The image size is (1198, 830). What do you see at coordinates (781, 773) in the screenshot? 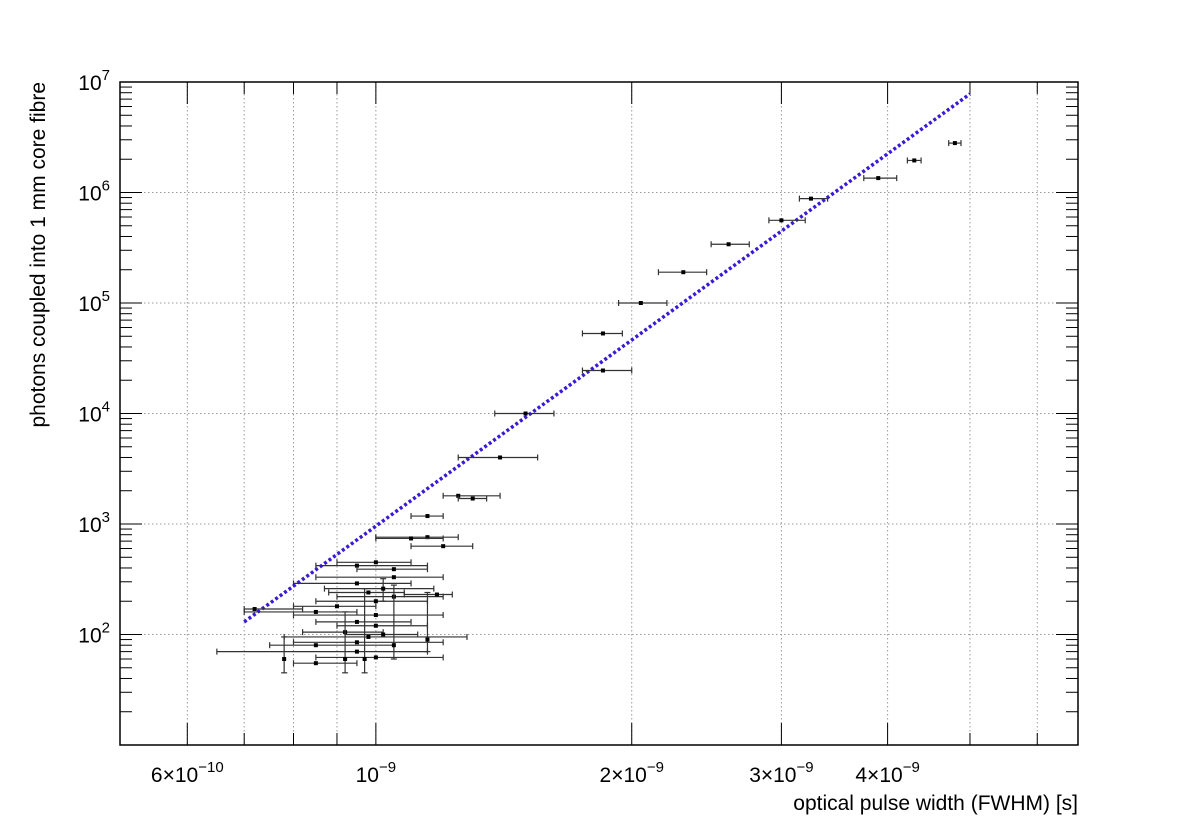
I see `x-tick-label: 3×10⁻⁹` at bounding box center [781, 773].